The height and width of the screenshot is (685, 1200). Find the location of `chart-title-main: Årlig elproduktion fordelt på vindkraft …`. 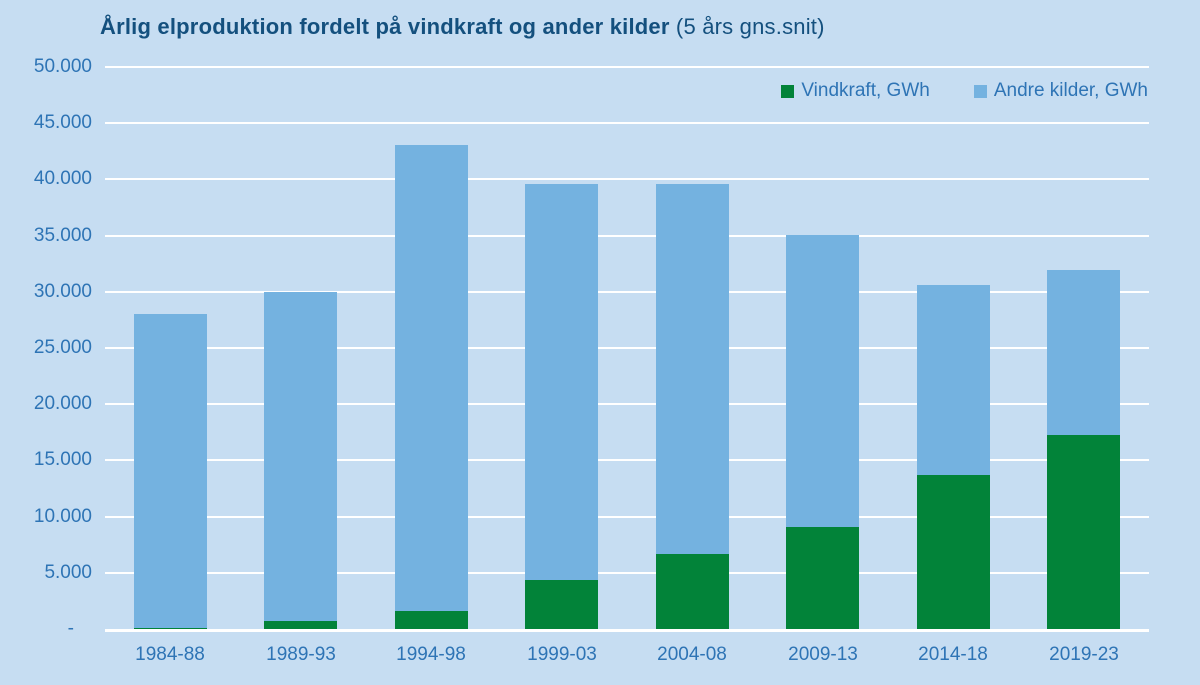

chart-title-main: Årlig elproduktion fordelt på vindkraft … is located at coordinates (385, 26).